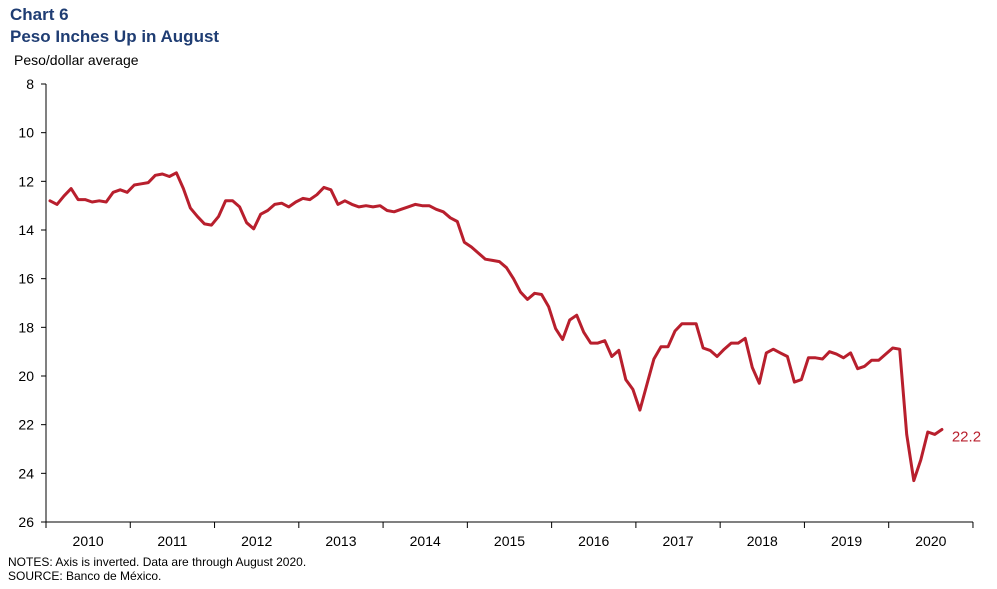  I want to click on y-tick-label: 26, so click(26, 522).